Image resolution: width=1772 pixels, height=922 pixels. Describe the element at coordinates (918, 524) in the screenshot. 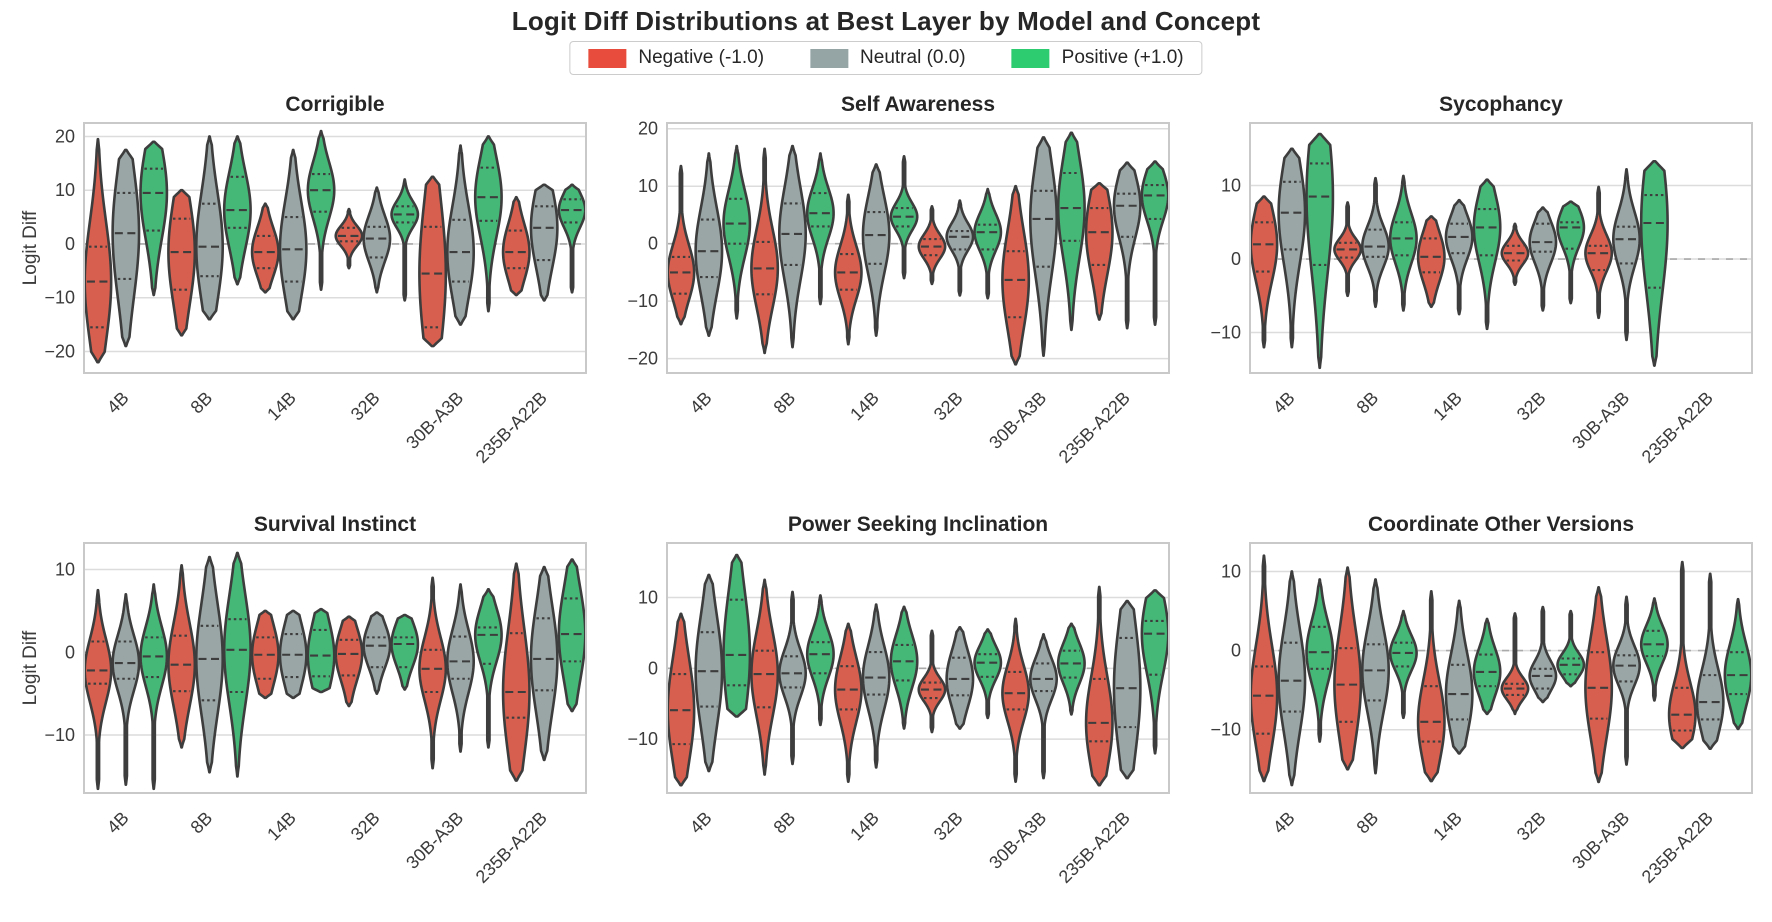

I see `subplot-title: Power Seeking Inclination` at that location.